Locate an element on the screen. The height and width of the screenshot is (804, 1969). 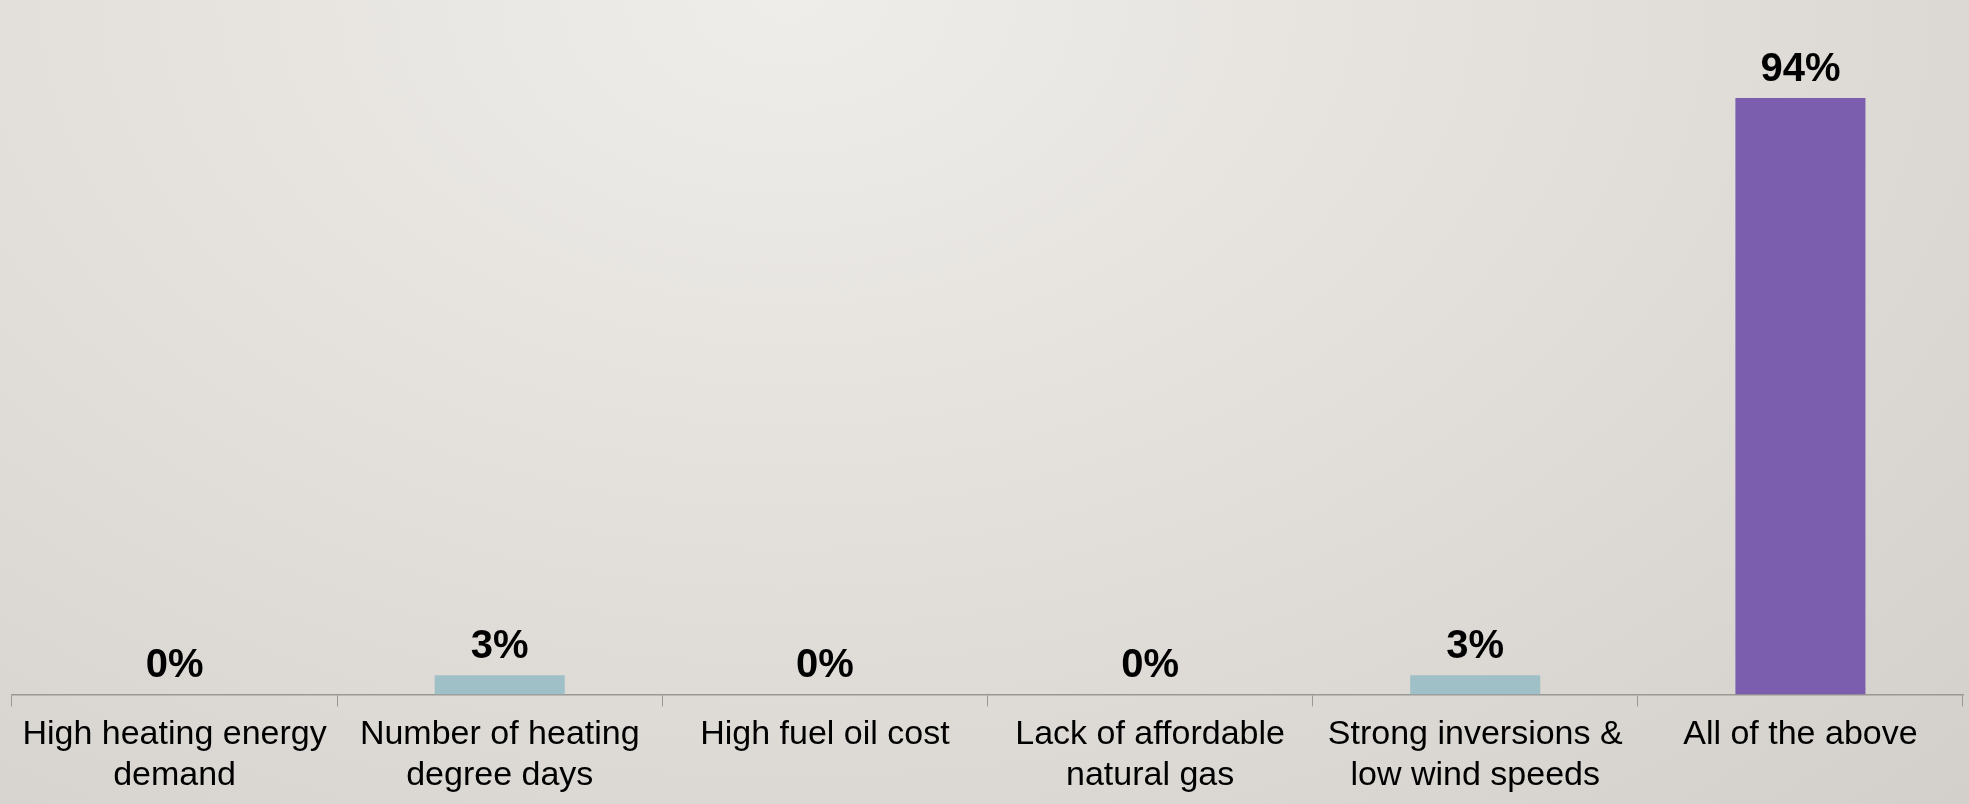
x-tick-label: All of the above is located at coordinates (1800, 732).